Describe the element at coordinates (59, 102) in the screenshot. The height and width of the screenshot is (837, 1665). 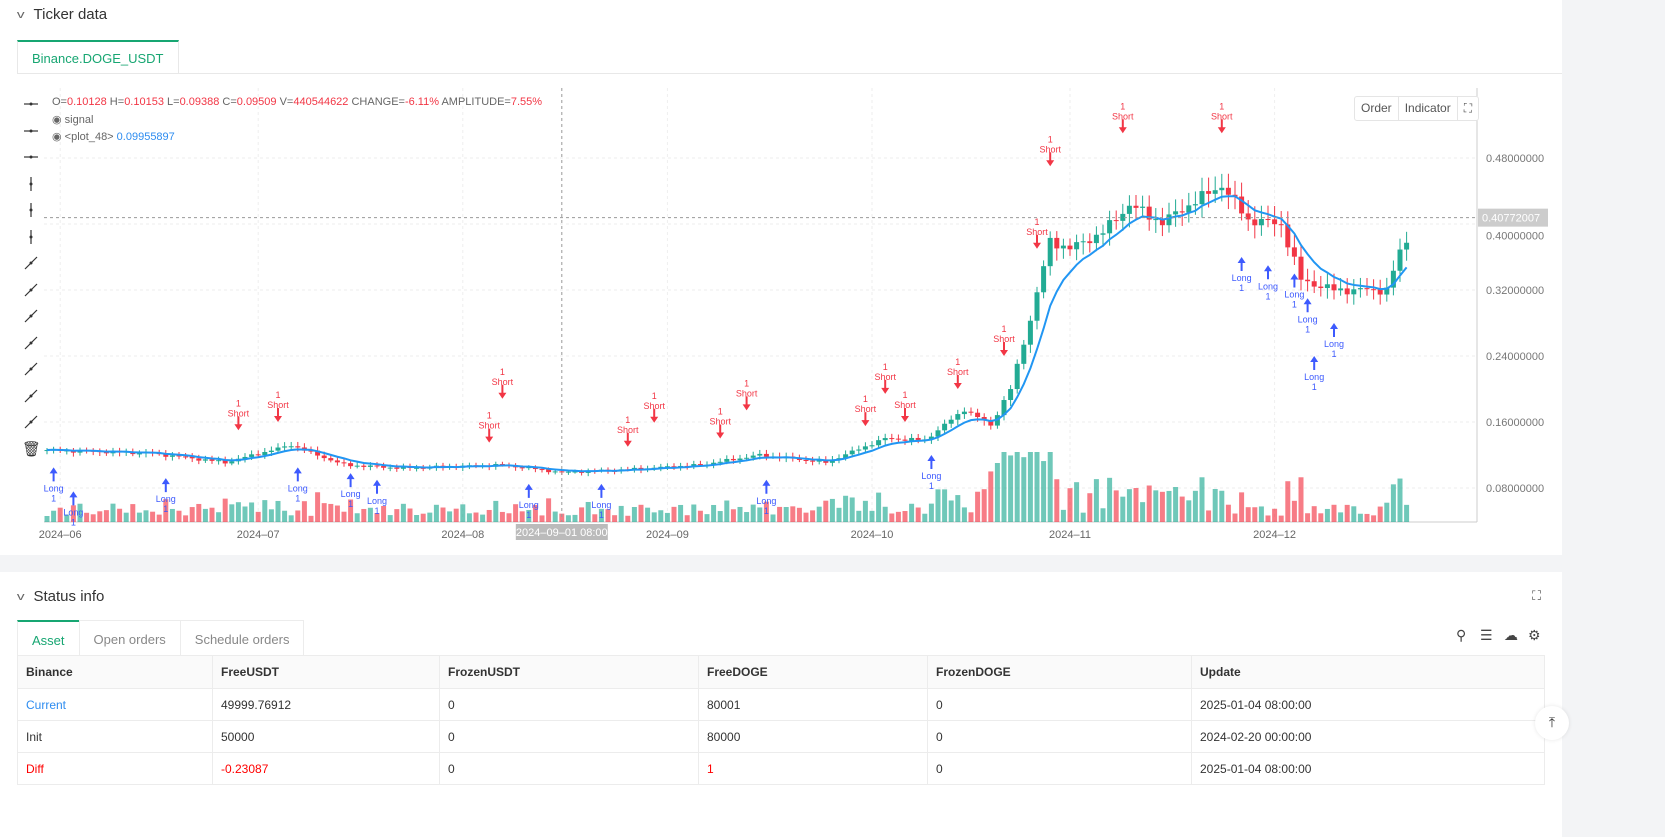
I see `o-label: O=` at that location.